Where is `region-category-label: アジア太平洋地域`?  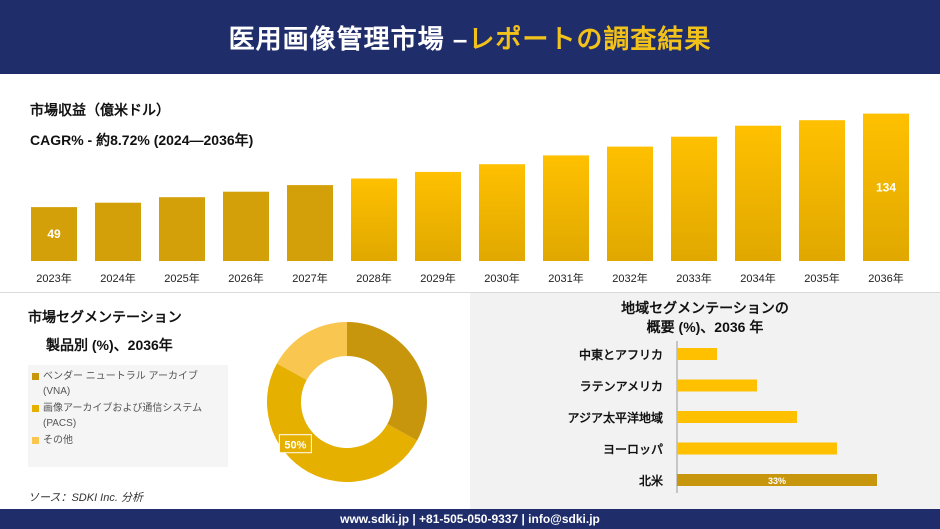 region-category-label: アジア太平洋地域 is located at coordinates (615, 417).